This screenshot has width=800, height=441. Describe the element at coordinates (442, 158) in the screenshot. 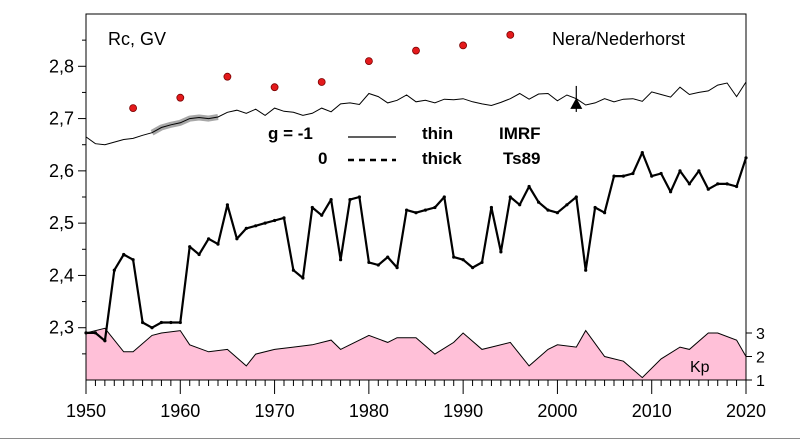

I see `legend-thick-label: thick` at that location.